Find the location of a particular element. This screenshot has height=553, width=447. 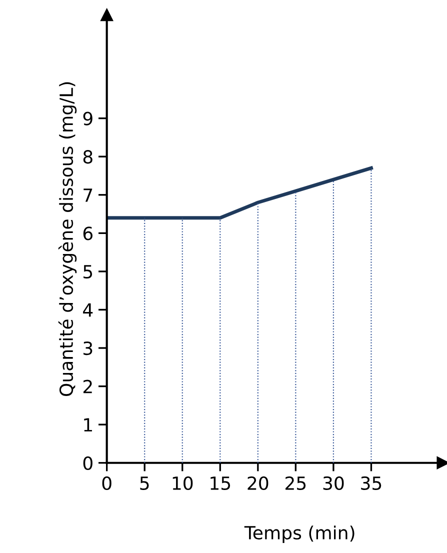

y-tick-label: 7 is located at coordinates (88, 195).